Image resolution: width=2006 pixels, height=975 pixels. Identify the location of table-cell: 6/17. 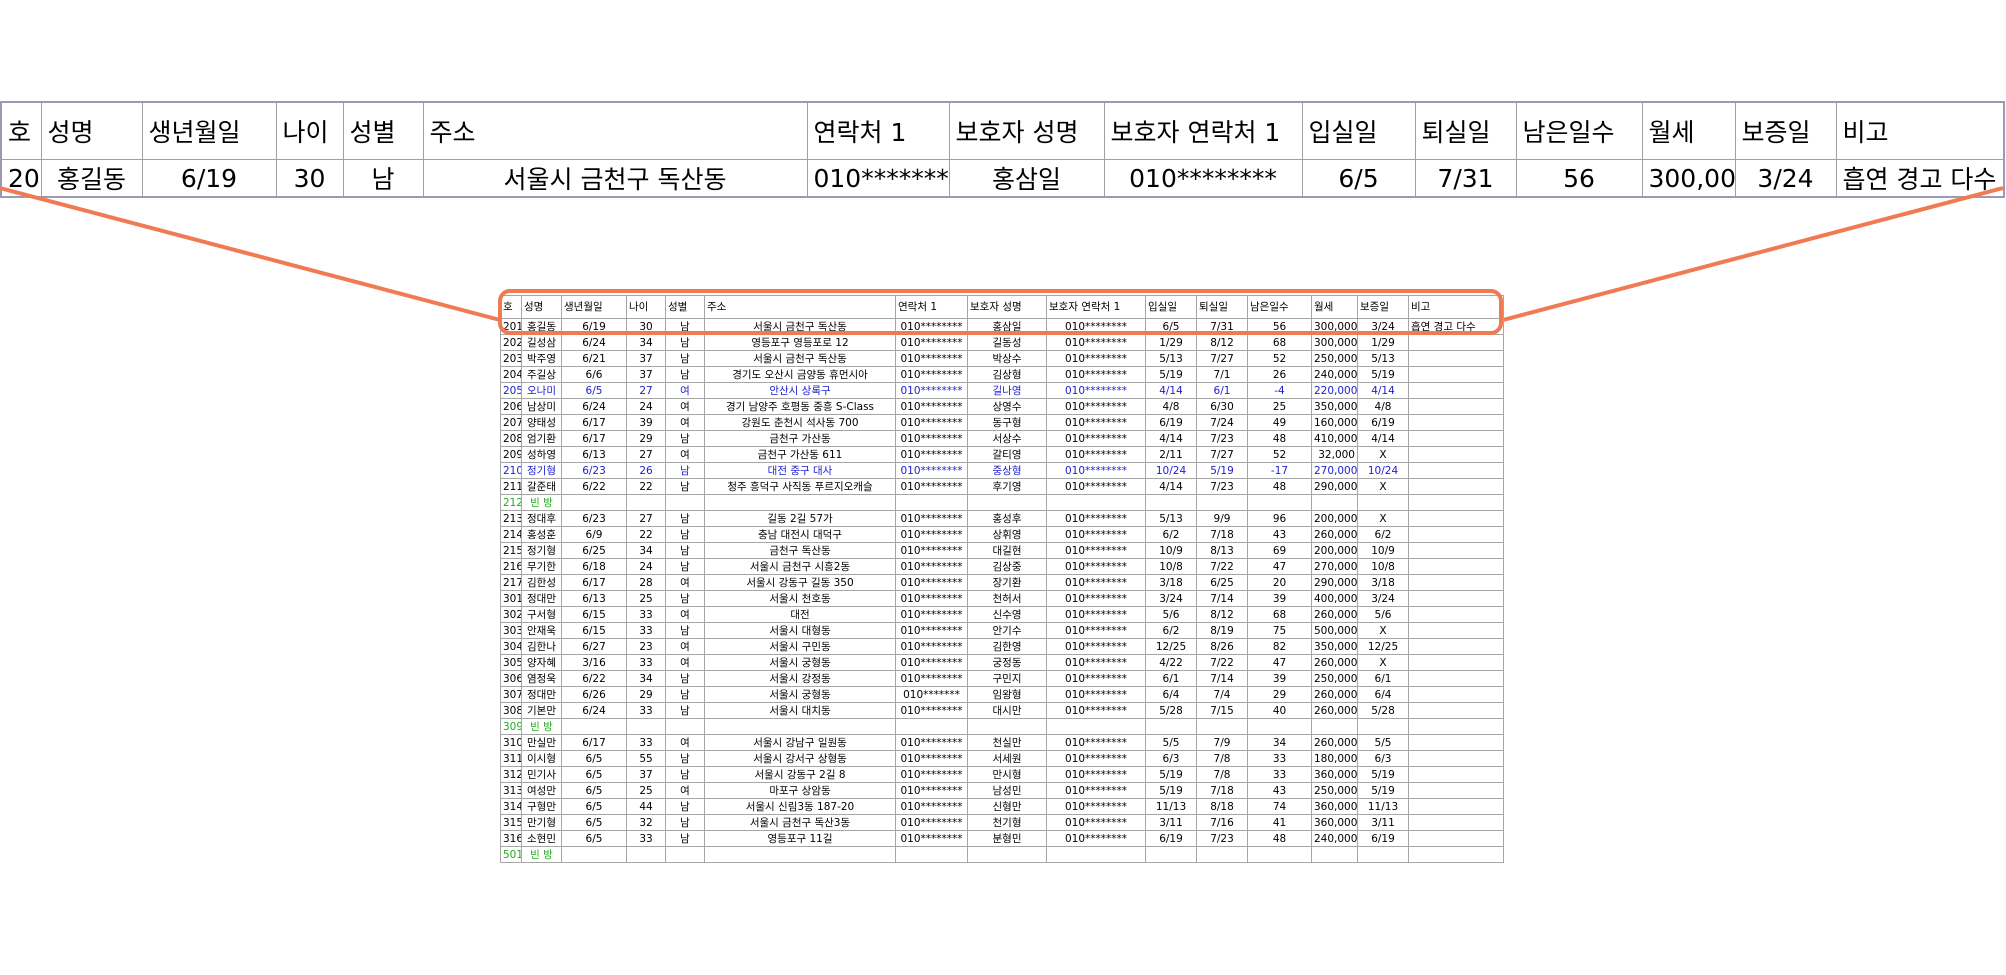
(594, 742).